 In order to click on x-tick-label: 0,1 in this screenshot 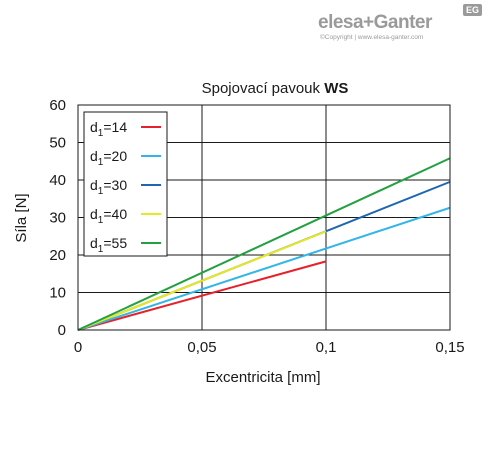, I will do `click(326, 347)`.